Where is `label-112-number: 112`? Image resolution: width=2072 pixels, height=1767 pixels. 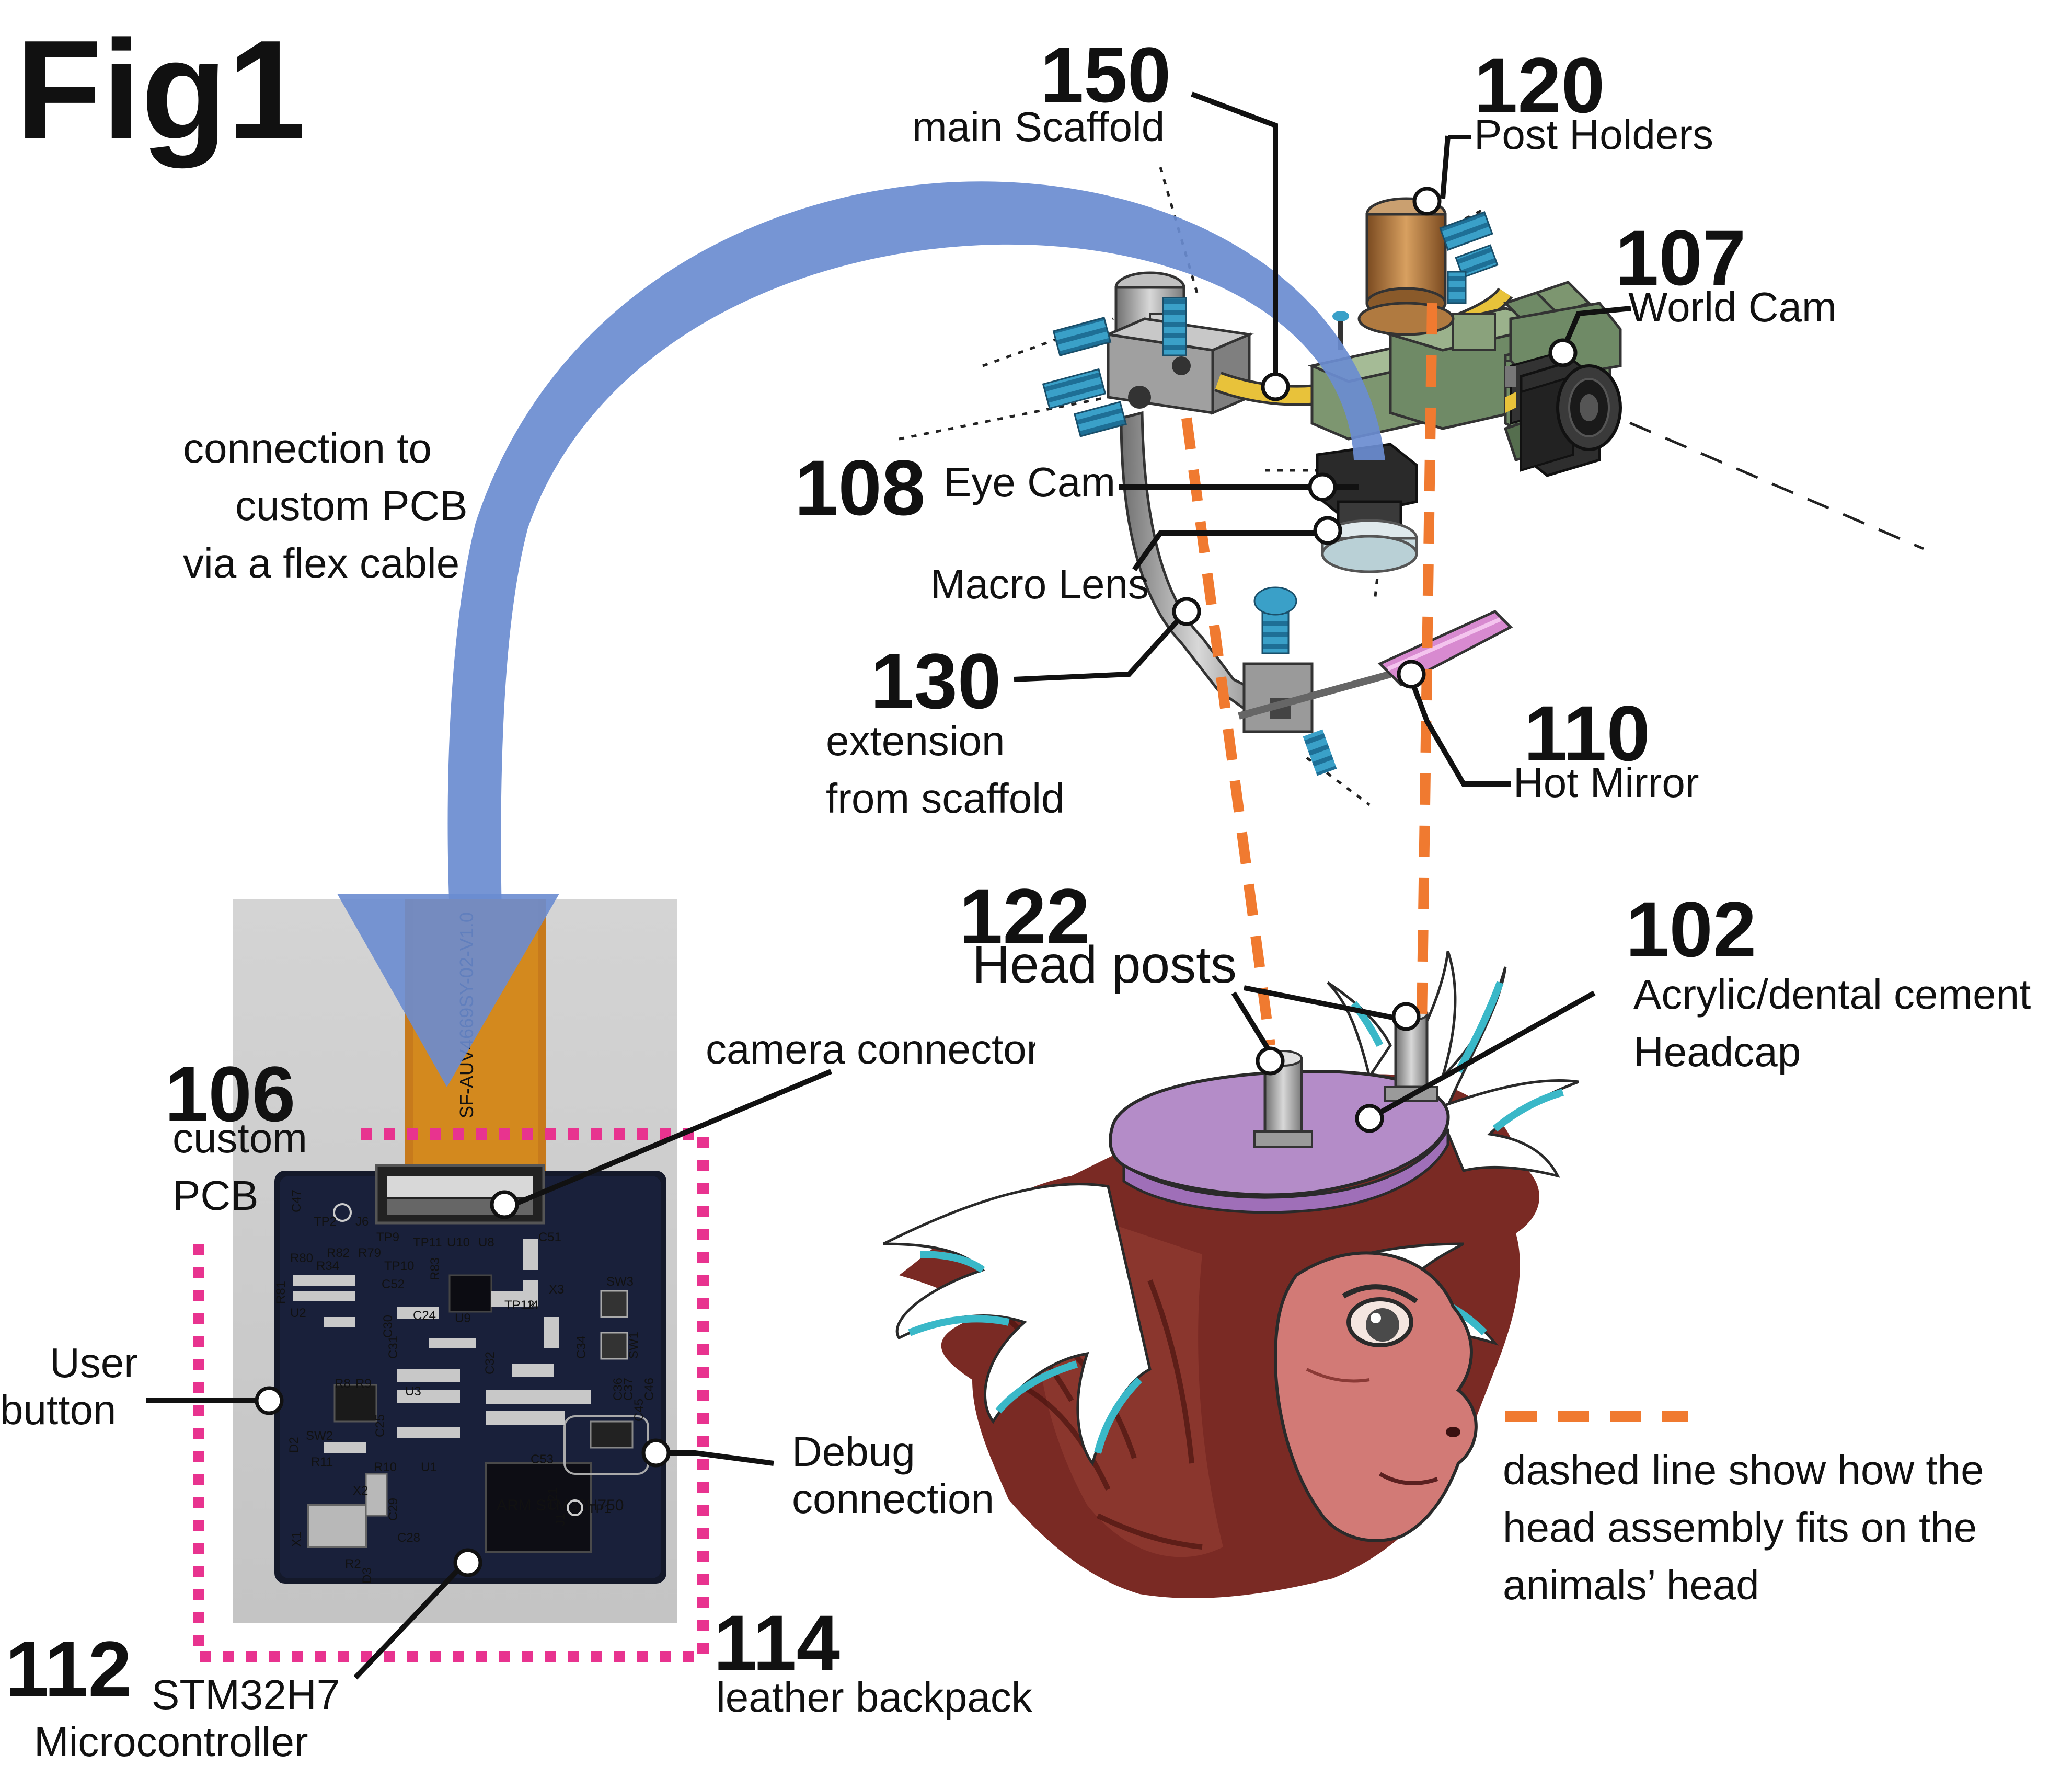
label-112-number: 112 is located at coordinates (68, 1669).